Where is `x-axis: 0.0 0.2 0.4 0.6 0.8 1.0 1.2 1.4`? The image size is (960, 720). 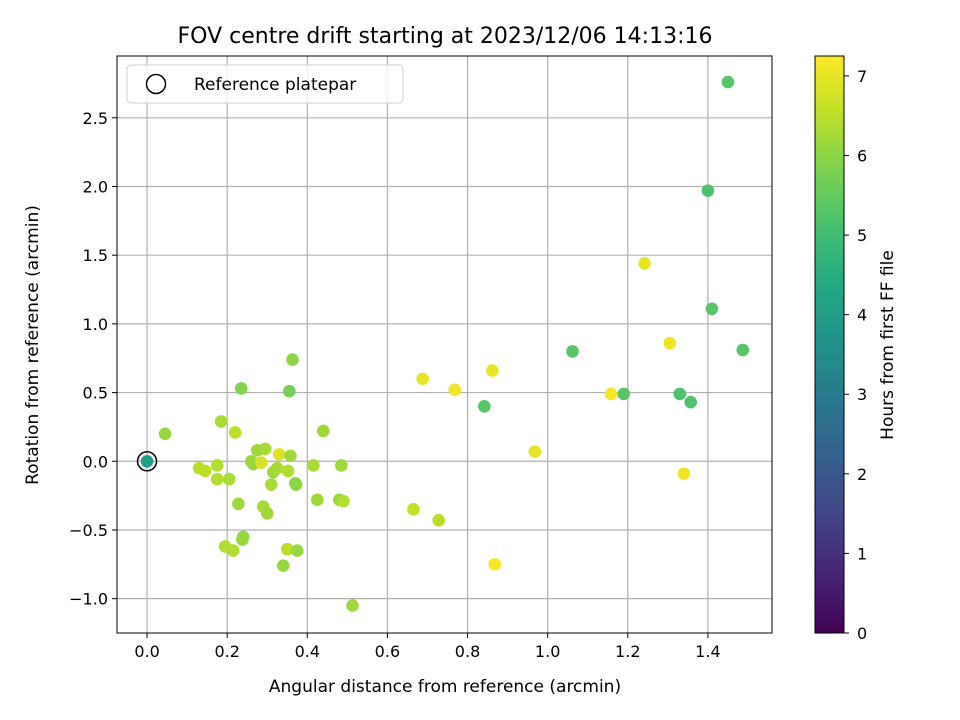 x-axis: 0.0 0.2 0.4 0.6 0.8 1.0 1.2 1.4 is located at coordinates (427, 647).